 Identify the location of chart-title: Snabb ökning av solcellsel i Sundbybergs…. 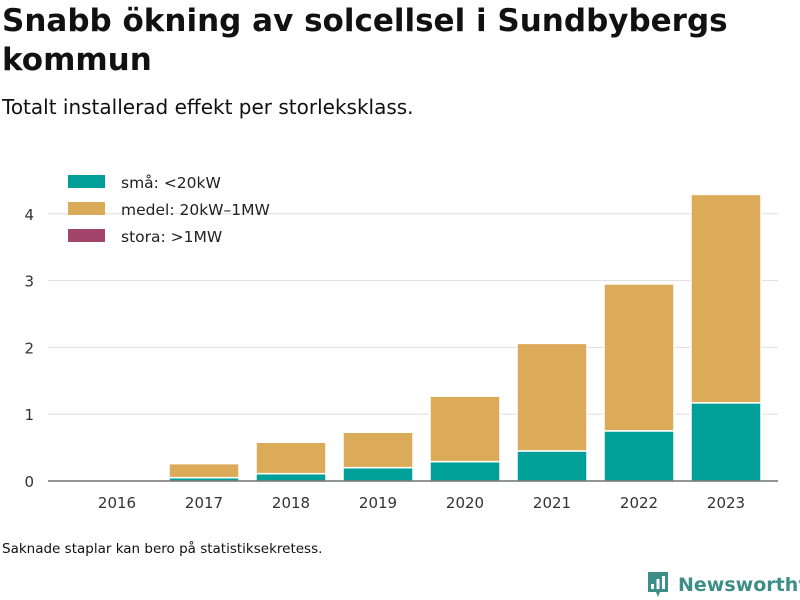
(365, 40).